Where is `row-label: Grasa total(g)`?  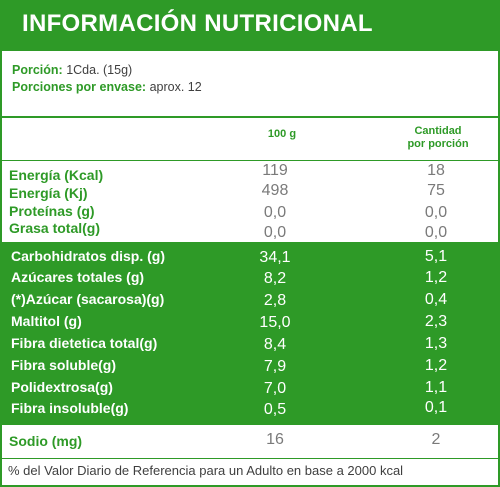
row-label: Grasa total(g) is located at coordinates (55, 228).